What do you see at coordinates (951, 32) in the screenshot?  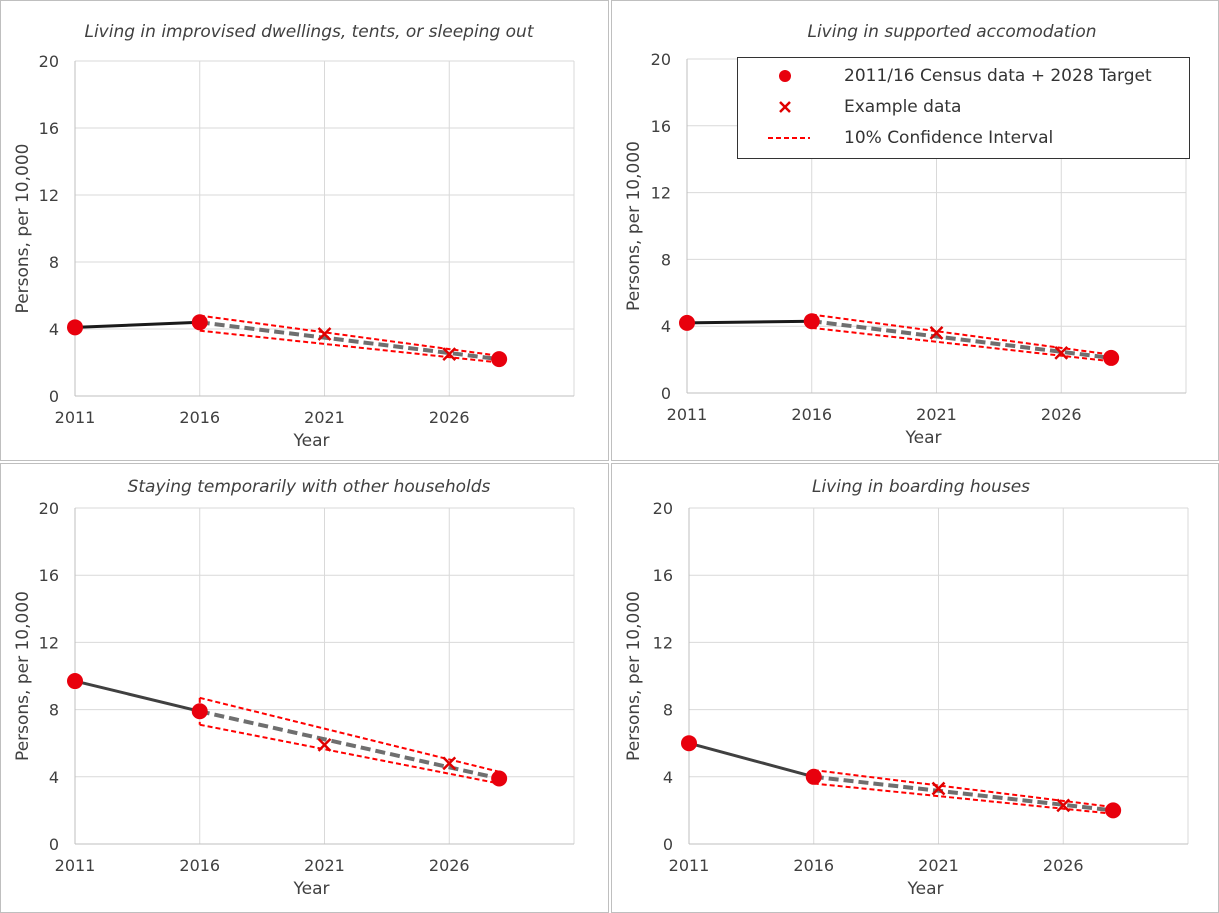 I see `chart-title: Living in supported accomodation` at bounding box center [951, 32].